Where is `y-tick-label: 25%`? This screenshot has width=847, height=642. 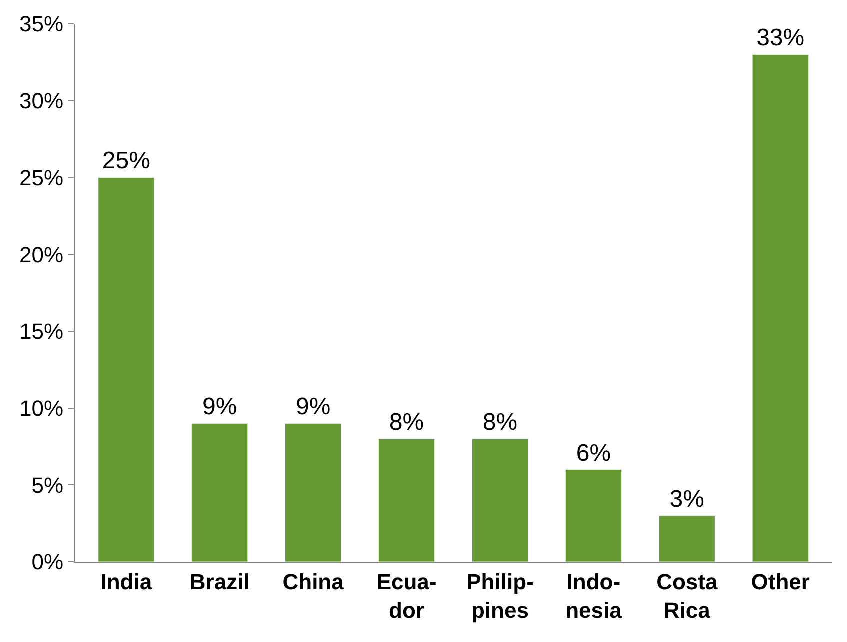
y-tick-label: 25% is located at coordinates (42, 177).